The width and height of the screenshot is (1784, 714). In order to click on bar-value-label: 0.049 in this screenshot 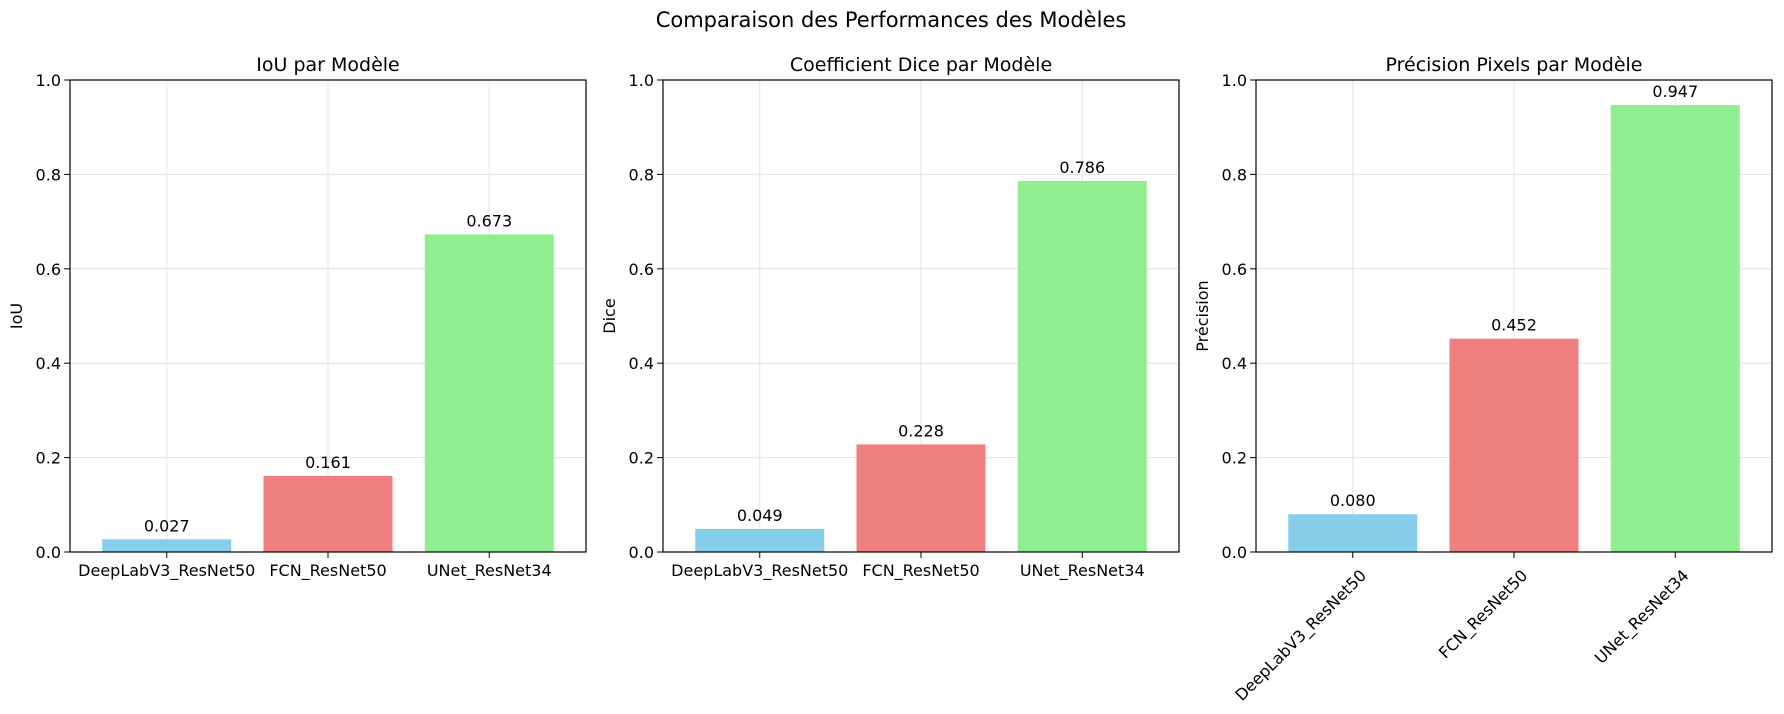, I will do `click(760, 515)`.